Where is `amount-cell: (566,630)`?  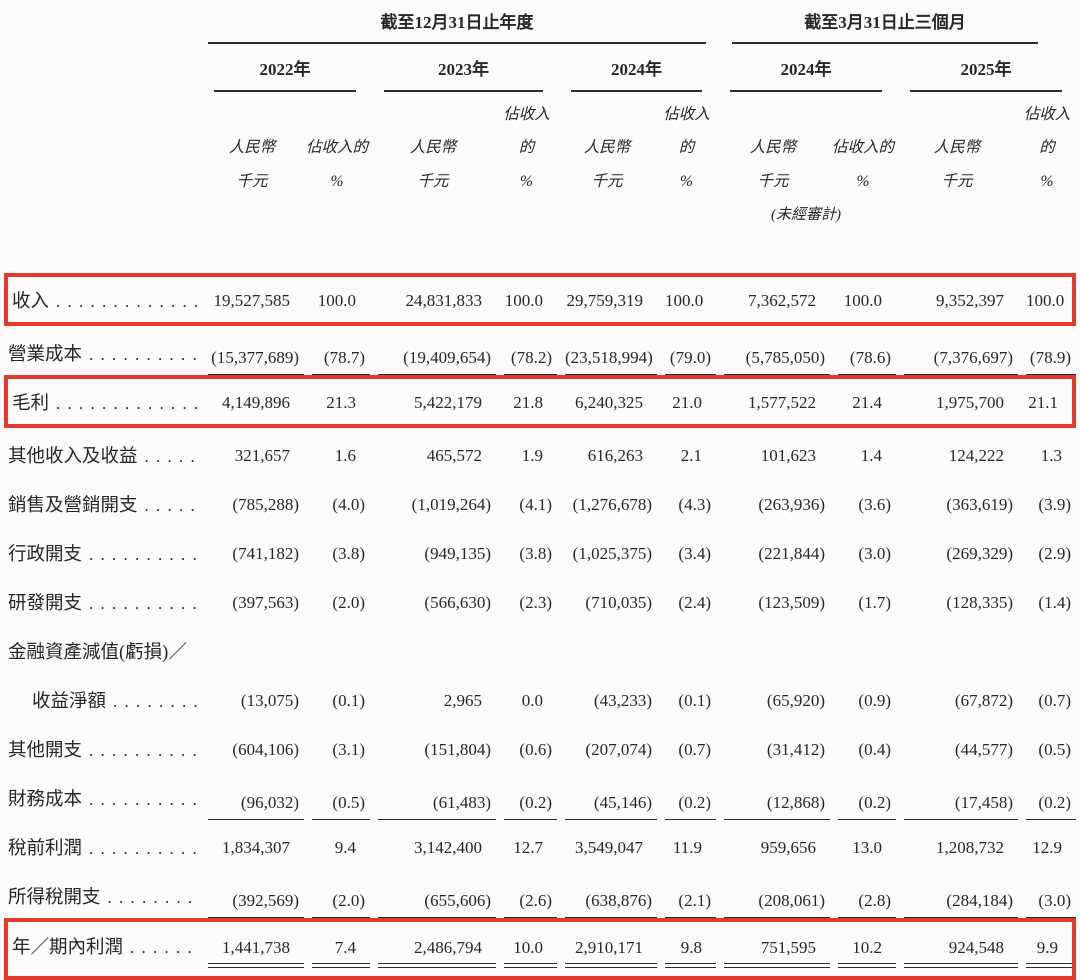 amount-cell: (566,630) is located at coordinates (457, 602).